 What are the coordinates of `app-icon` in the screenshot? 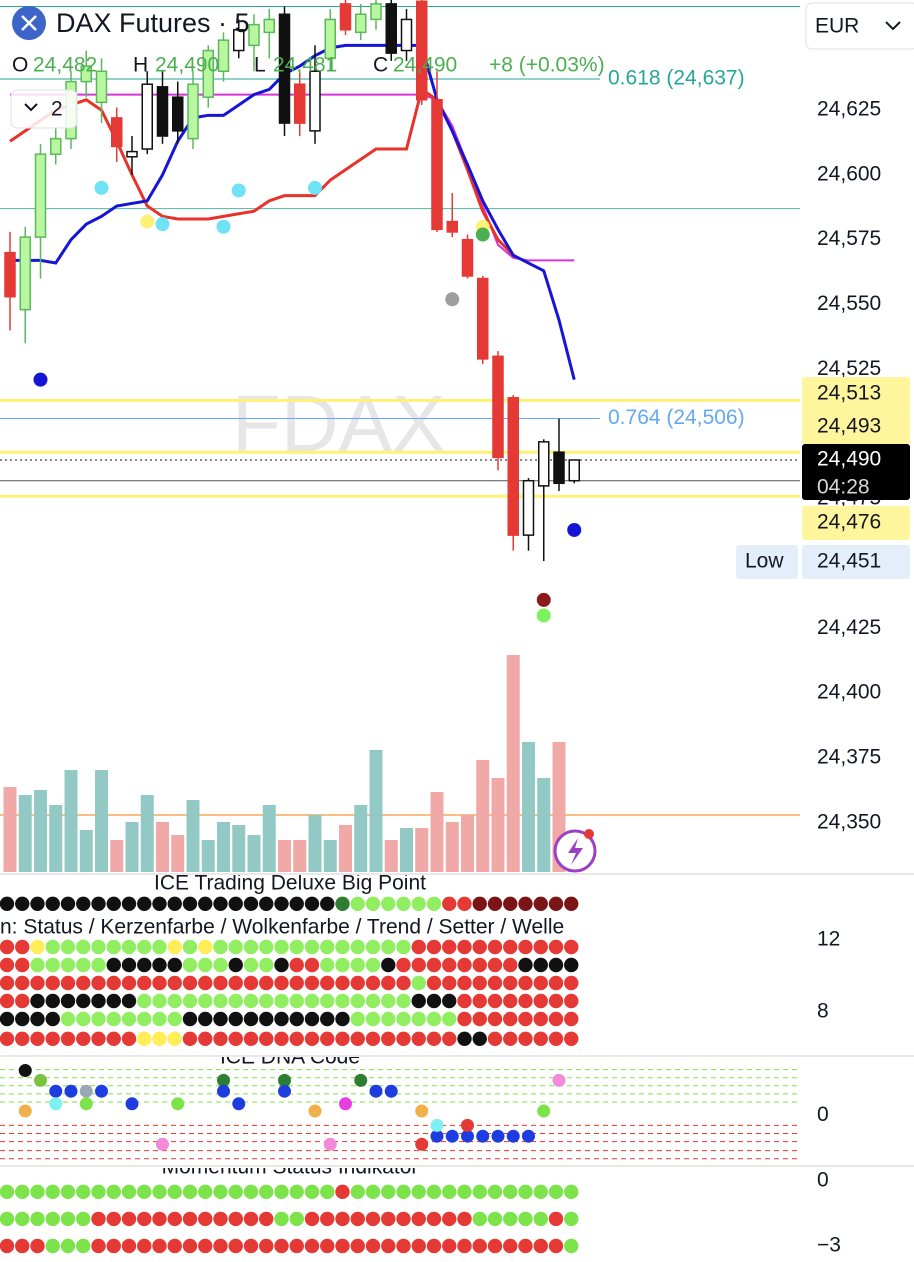 It's located at (575, 851).